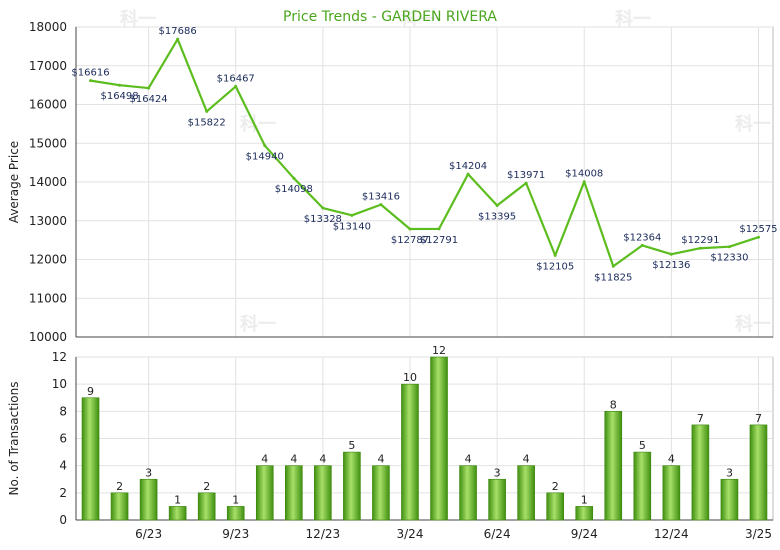 The image size is (780, 550). I want to click on chart-title: Price Trends - GARDEN RIVERA, so click(390, 17).